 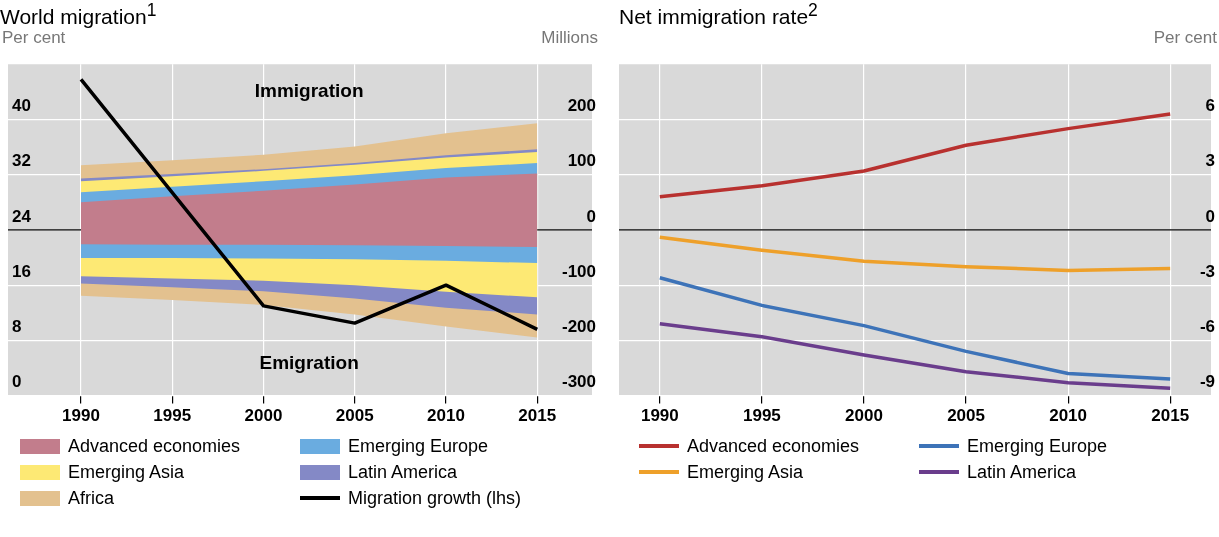 I want to click on y2-axis-title: Per cent, so click(x=1185, y=38).